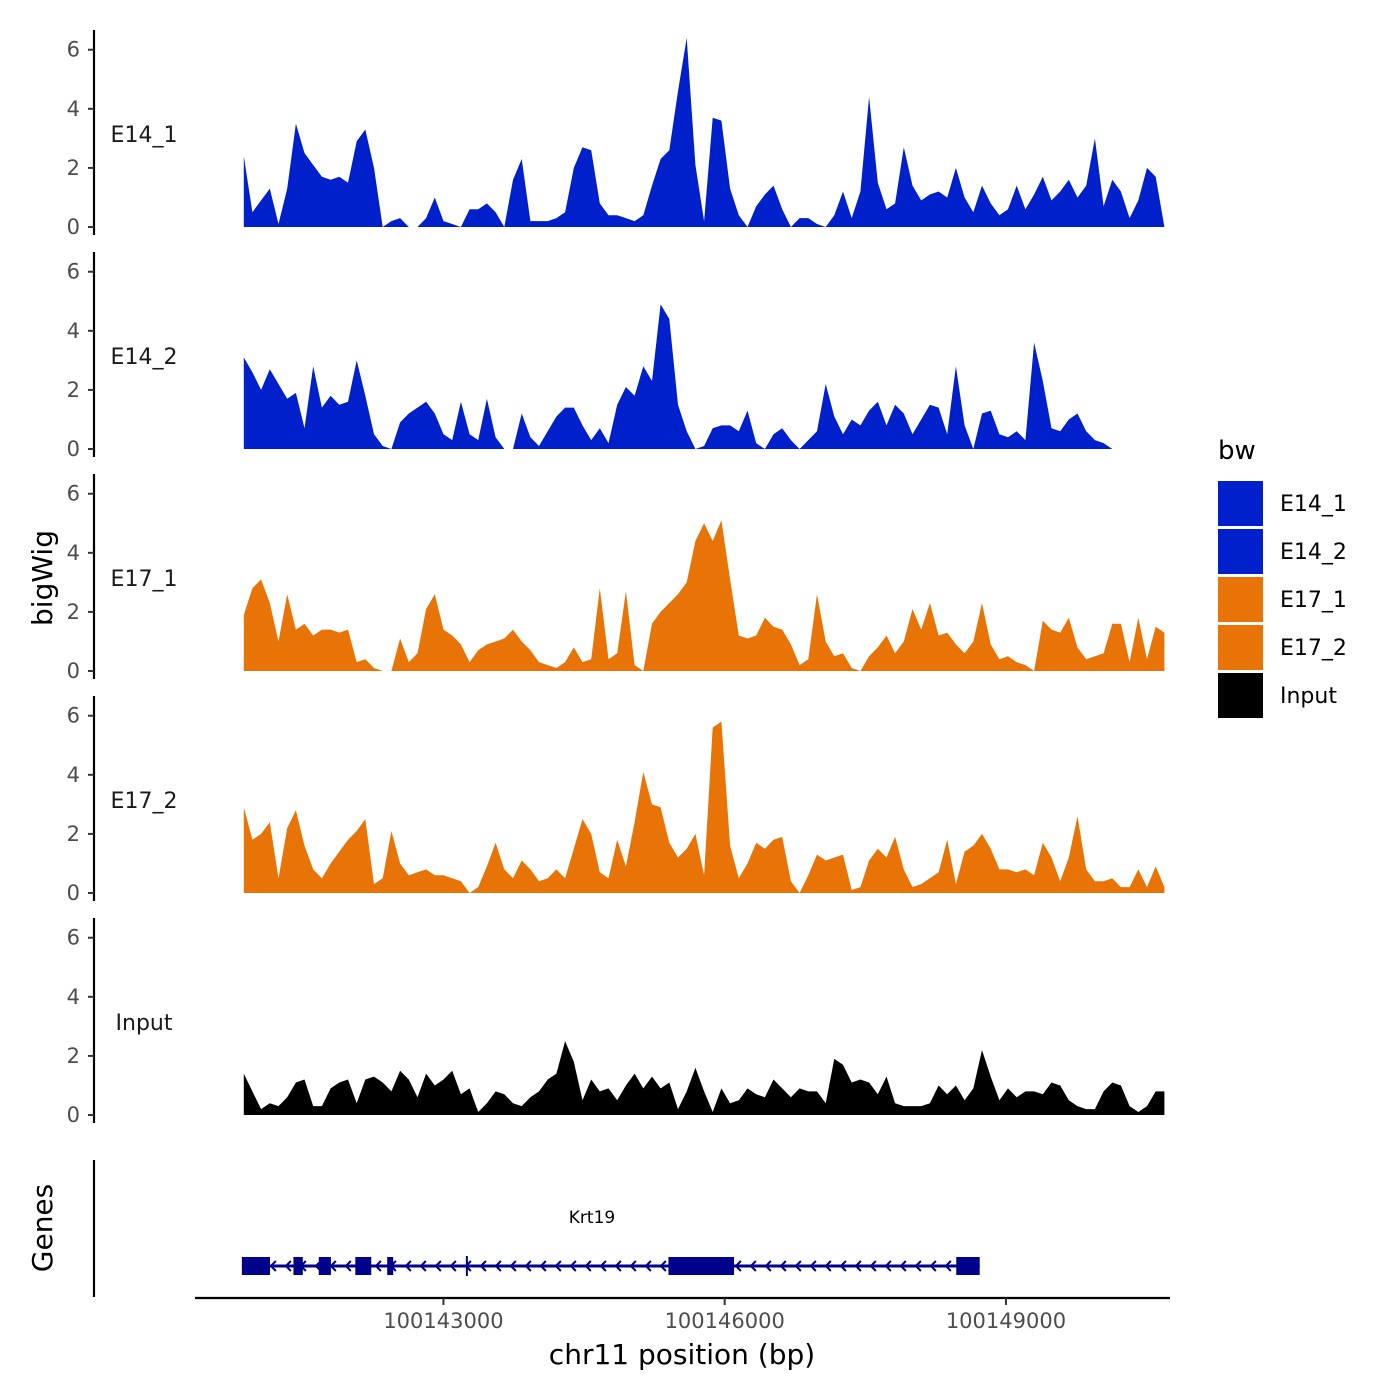 This screenshot has height=1400, width=1400. I want to click on track-E14_2: 0 2 4 6 E14_2, so click(616, 356).